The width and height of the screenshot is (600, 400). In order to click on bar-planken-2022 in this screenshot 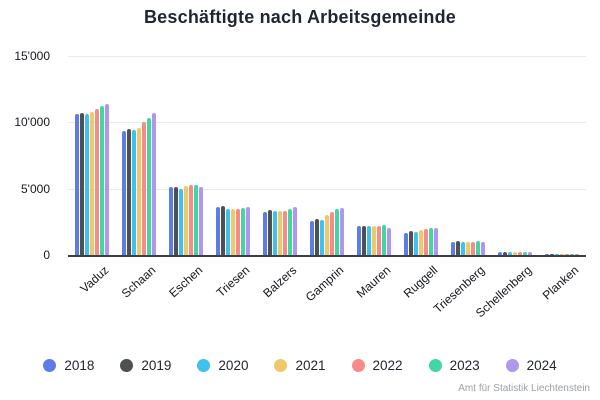, I will do `click(567, 254)`.